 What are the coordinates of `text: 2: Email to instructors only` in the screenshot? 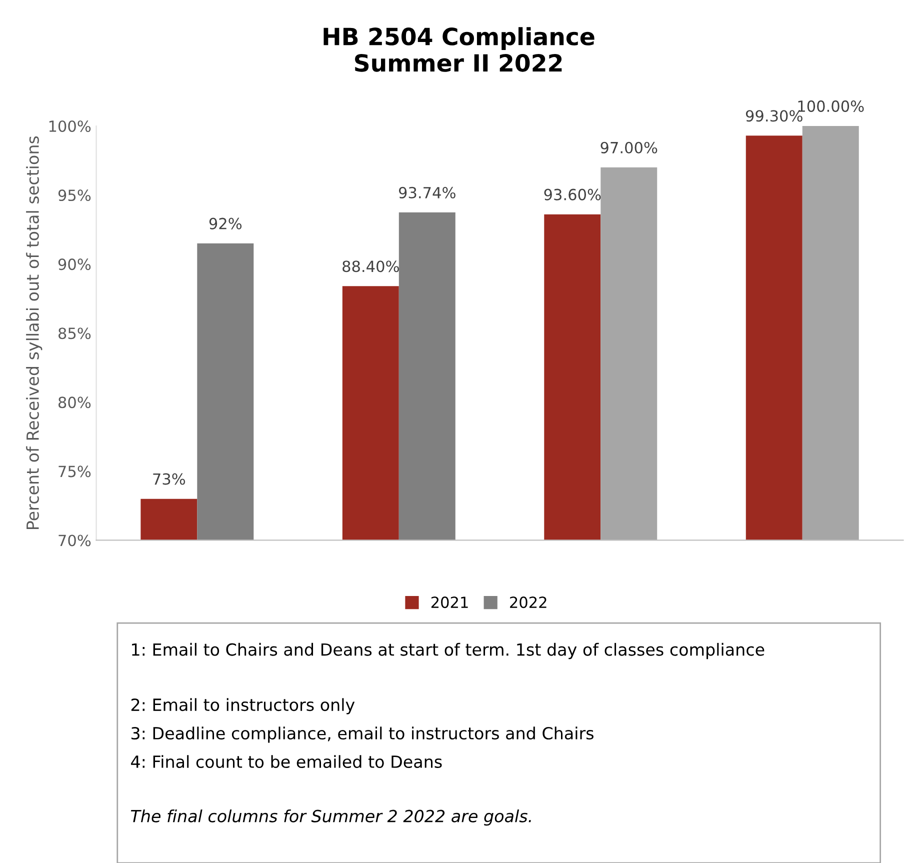 It's located at (243, 706).